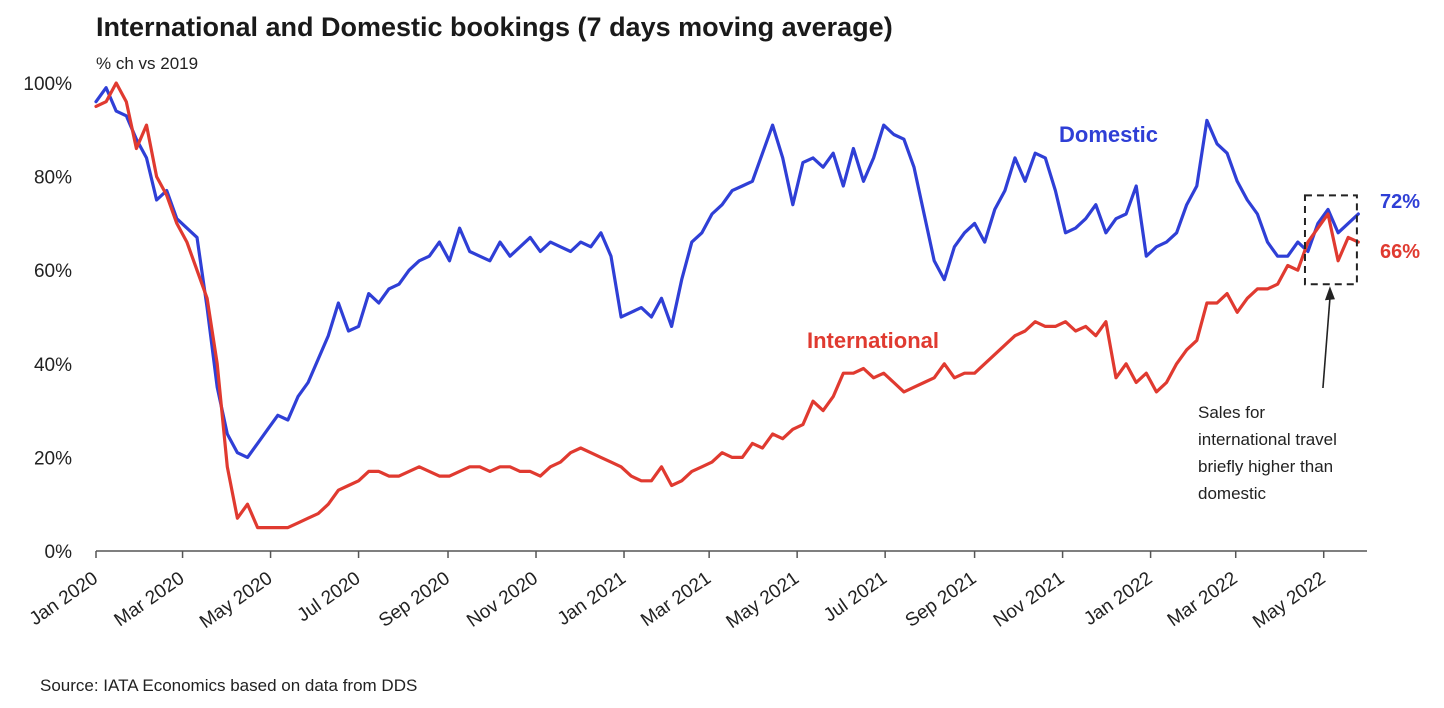 The image size is (1444, 708). What do you see at coordinates (1118, 599) in the screenshot?
I see `x-tick-label: Jan 2022` at bounding box center [1118, 599].